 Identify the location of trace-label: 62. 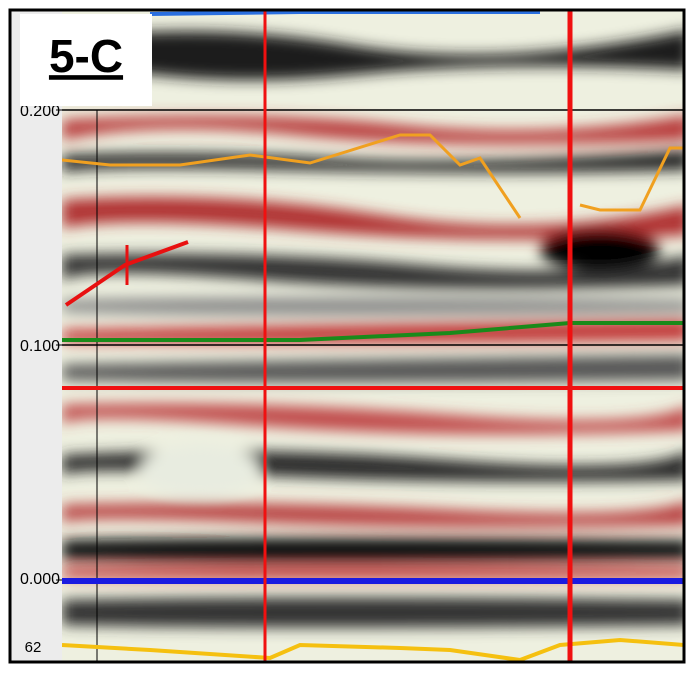
(33, 647).